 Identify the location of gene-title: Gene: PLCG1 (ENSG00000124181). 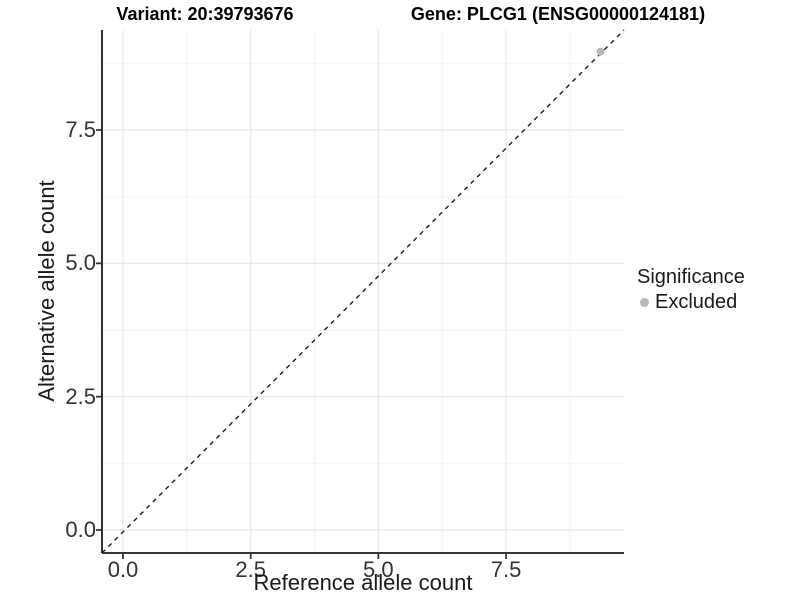
(558, 14).